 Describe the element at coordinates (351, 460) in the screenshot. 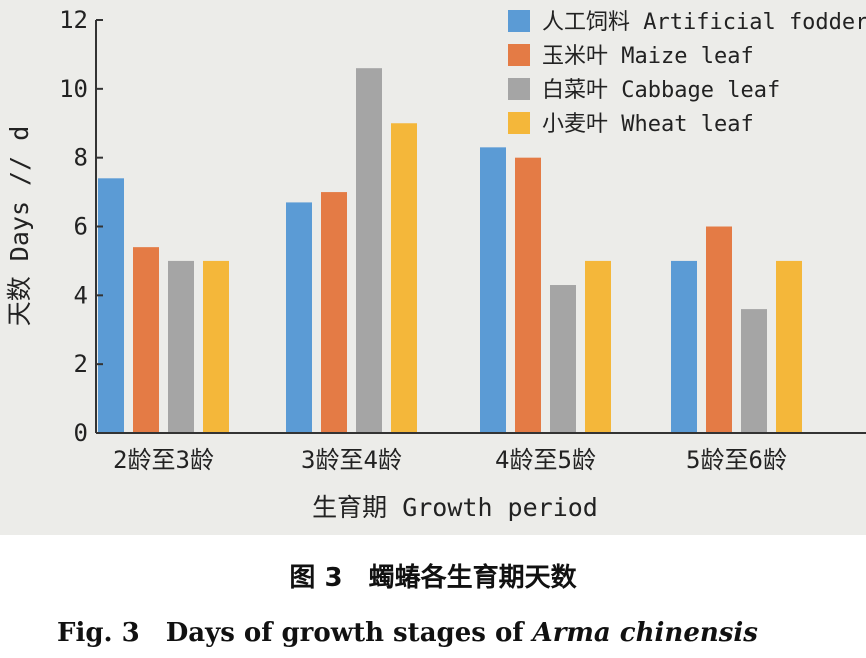

I see `x-category-label: 3龄至4龄` at that location.